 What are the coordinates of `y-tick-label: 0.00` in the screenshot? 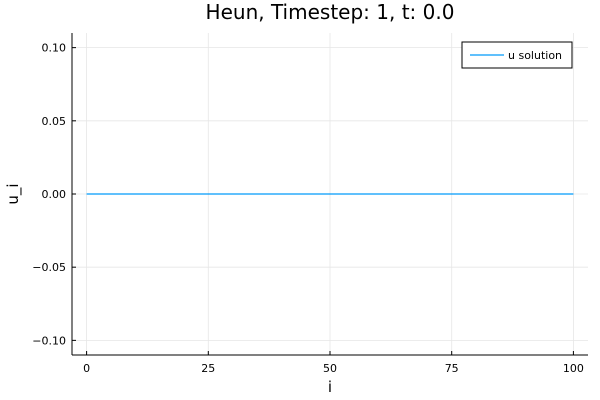 It's located at (54, 194).